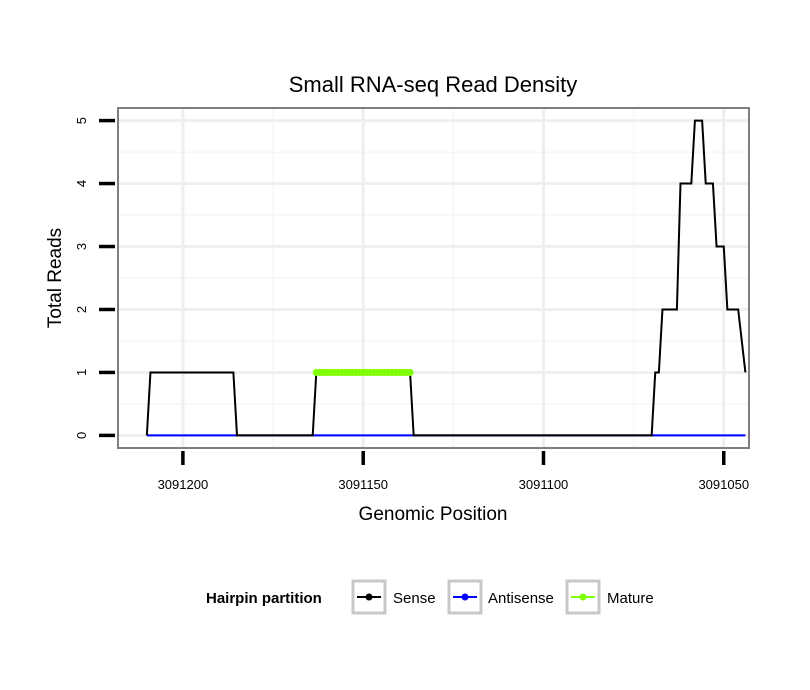 The height and width of the screenshot is (690, 810). What do you see at coordinates (264, 598) in the screenshot?
I see `legend-title: Hairpin partition` at bounding box center [264, 598].